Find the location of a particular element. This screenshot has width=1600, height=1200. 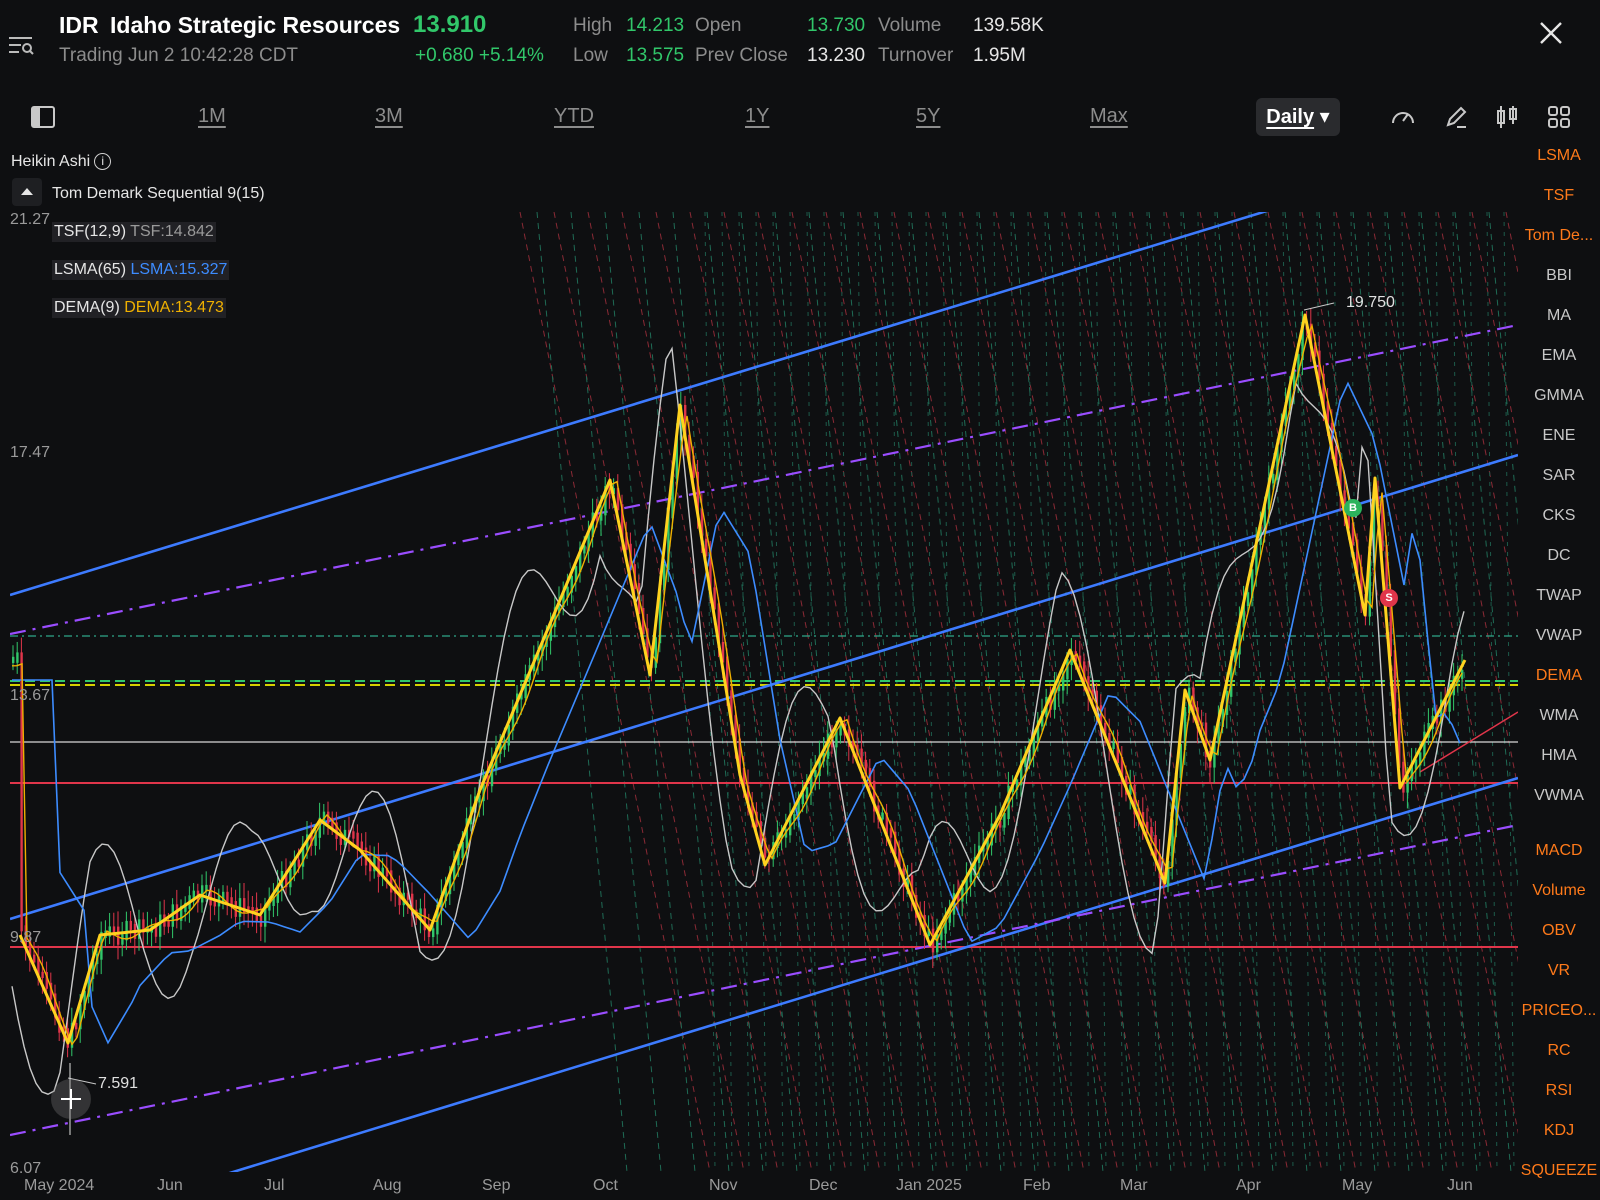

high-value: 14.213 is located at coordinates (655, 25).